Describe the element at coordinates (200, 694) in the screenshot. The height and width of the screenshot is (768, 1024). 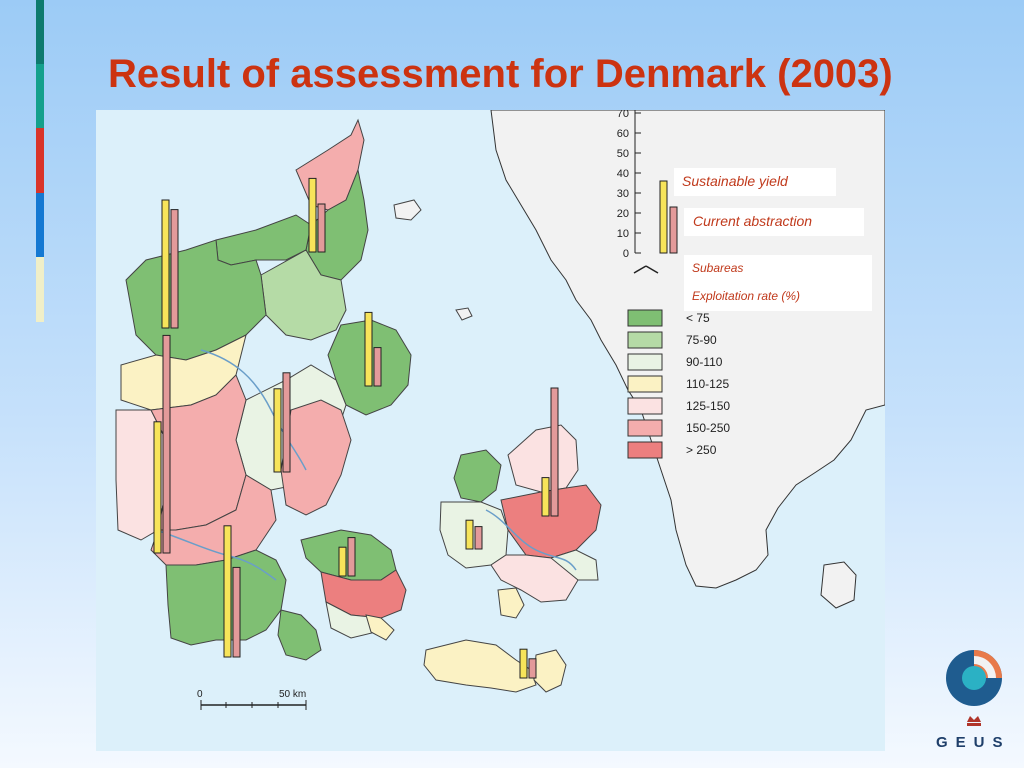
I see `scale-start-label: 0` at that location.